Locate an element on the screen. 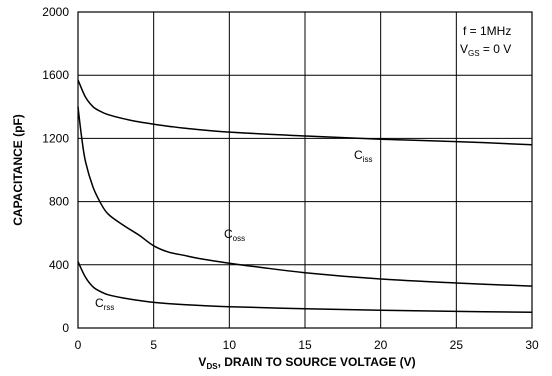  x-tick-label: 30 is located at coordinates (532, 345).